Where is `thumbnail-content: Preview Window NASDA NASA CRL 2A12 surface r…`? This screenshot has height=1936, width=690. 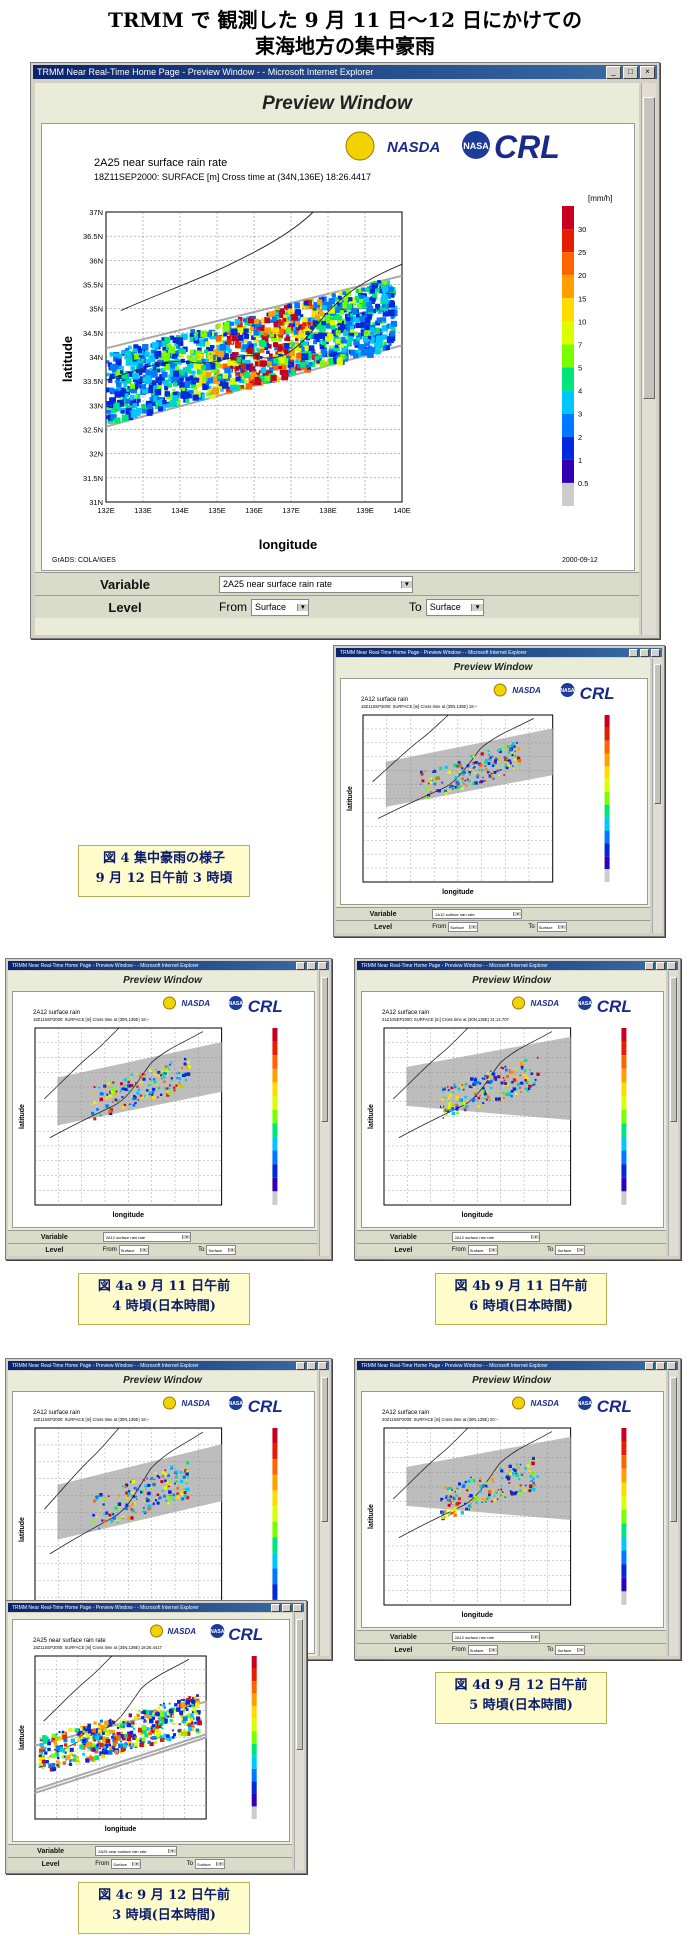
thumbnail-content: Preview Window NASDA NASA CRL 2A12 surface r… is located at coordinates (162, 1113).